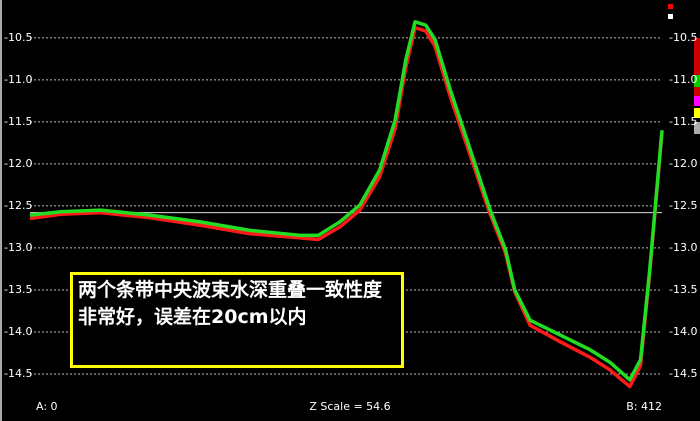 Image resolution: width=700 pixels, height=421 pixels. Describe the element at coordinates (644, 406) in the screenshot. I see `footer-right: B: 412` at that location.